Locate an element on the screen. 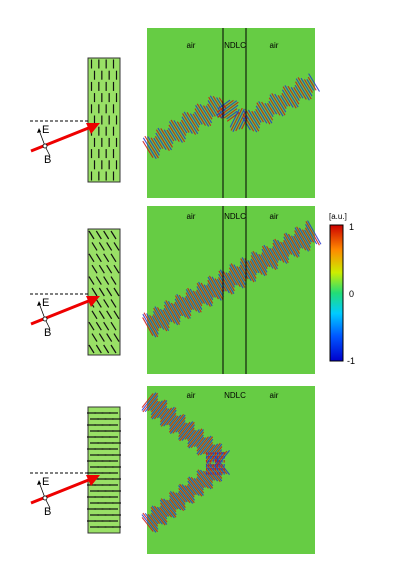 The height and width of the screenshot is (584, 413). e-label: E is located at coordinates (45, 303).